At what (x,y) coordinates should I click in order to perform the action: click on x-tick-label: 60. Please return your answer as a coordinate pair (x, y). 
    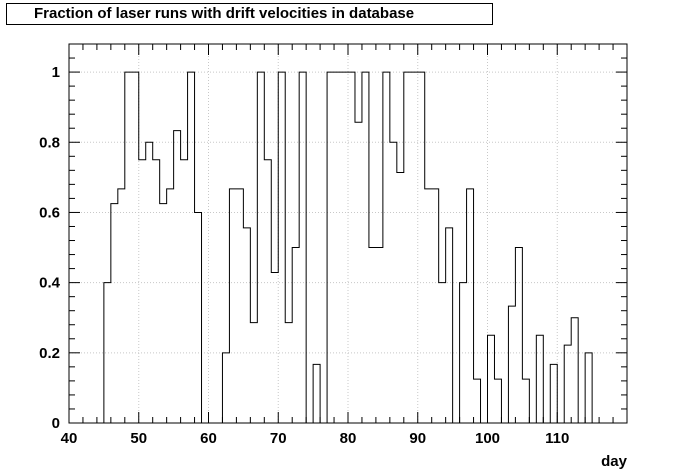
    Looking at the image, I should click on (208, 438).